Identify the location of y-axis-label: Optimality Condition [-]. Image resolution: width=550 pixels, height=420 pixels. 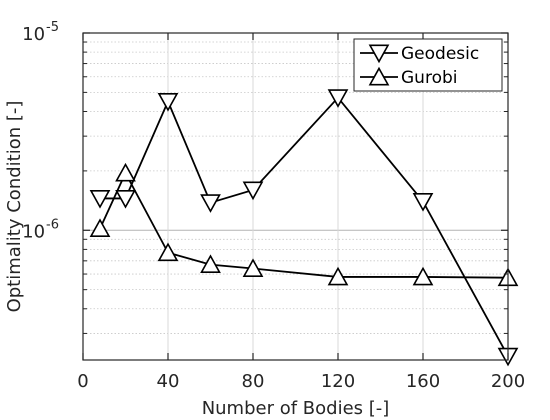
(14, 207).